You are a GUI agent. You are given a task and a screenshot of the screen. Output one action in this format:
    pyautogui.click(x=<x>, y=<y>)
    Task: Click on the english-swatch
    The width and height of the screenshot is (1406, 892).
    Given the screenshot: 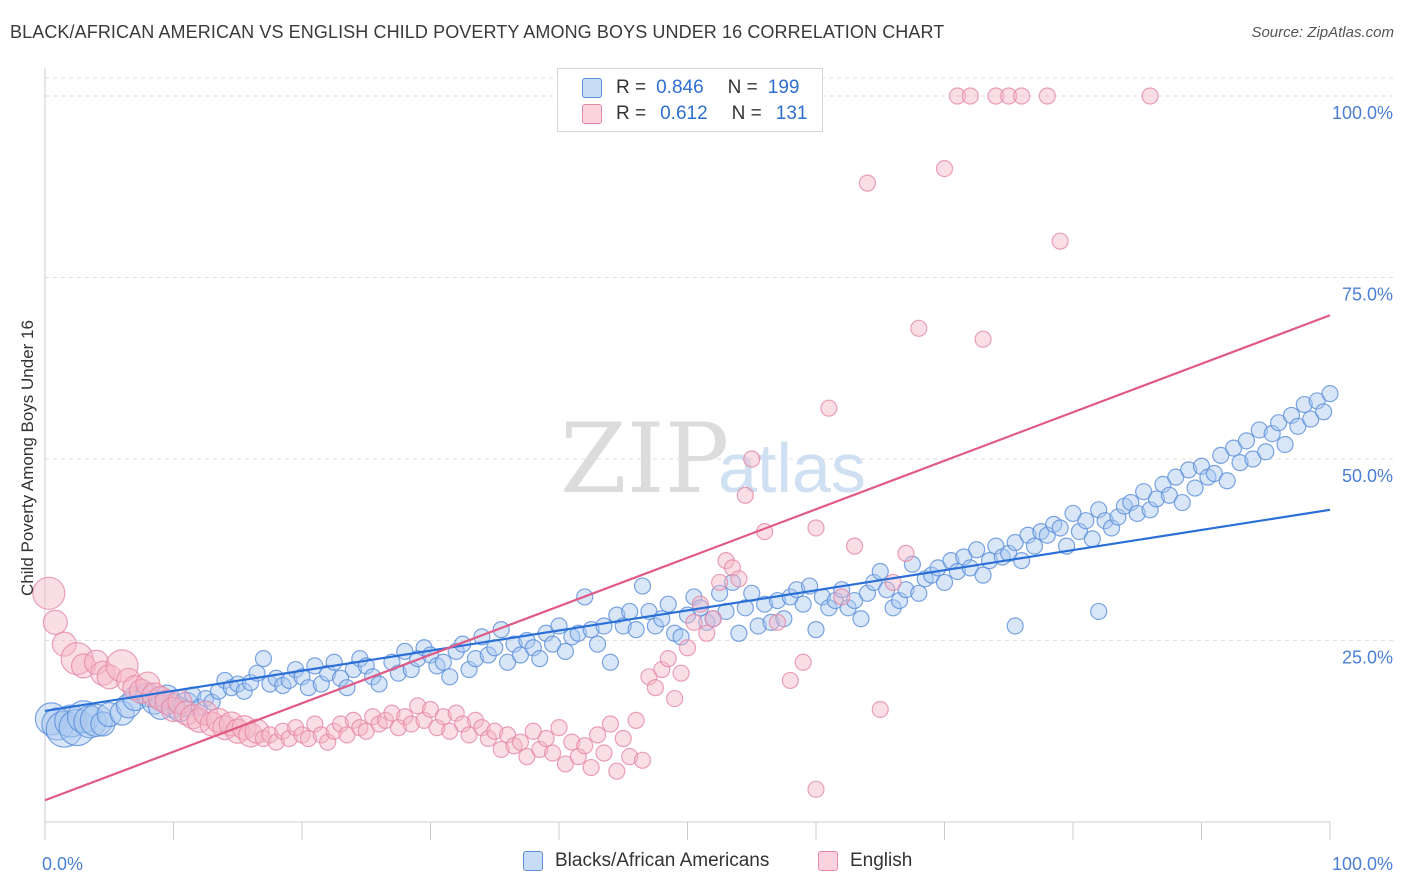 What is the action you would take?
    pyautogui.click(x=592, y=114)
    